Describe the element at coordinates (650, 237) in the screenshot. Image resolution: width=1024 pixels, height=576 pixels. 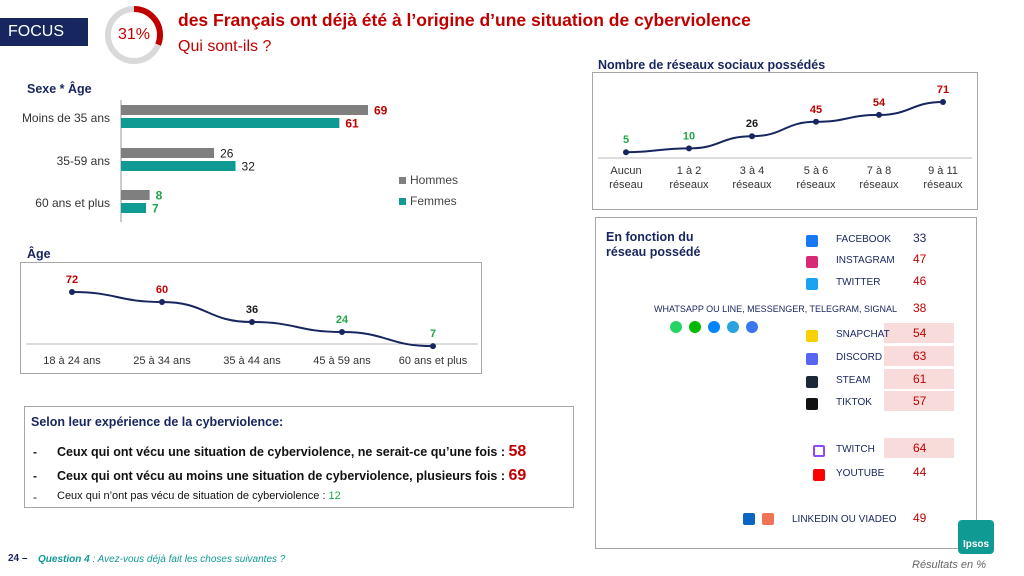
I see `per-network-title-line: En fonction du` at that location.